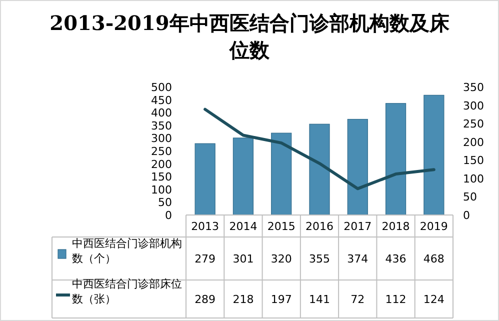 The height and width of the screenshot is (321, 499). What do you see at coordinates (161, 125) in the screenshot?
I see `y-tick-label: 350` at bounding box center [161, 125].